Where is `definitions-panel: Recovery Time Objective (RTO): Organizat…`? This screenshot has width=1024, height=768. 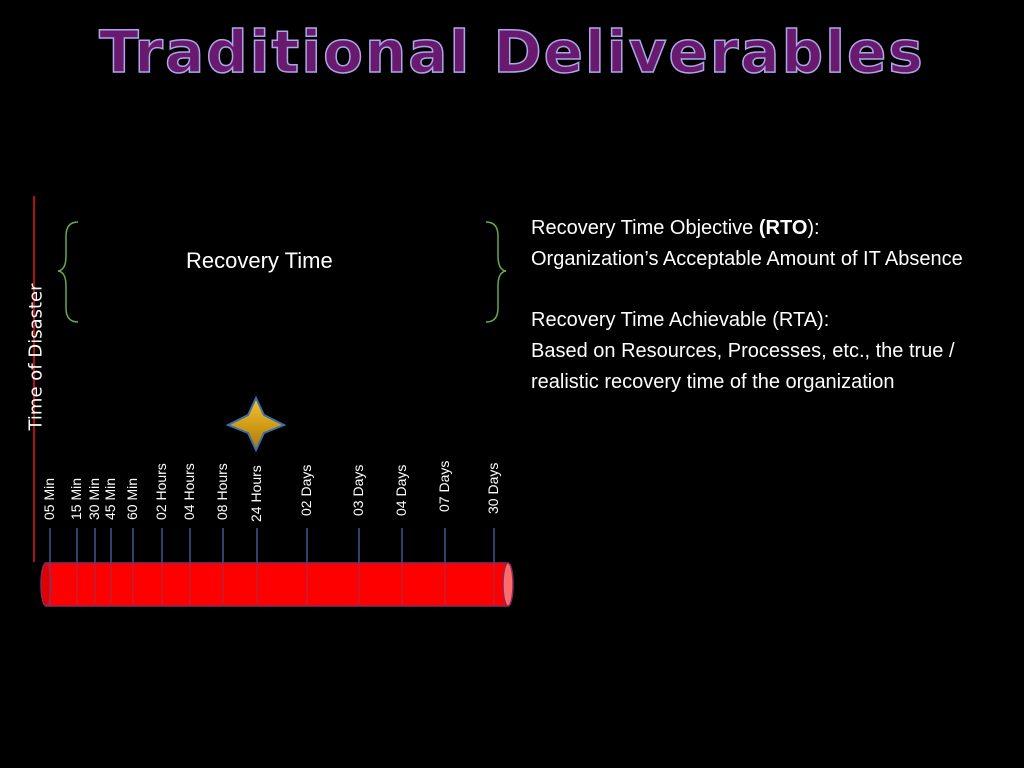
definitions-panel: Recovery Time Objective (RTO): Organizat… is located at coordinates (773, 305).